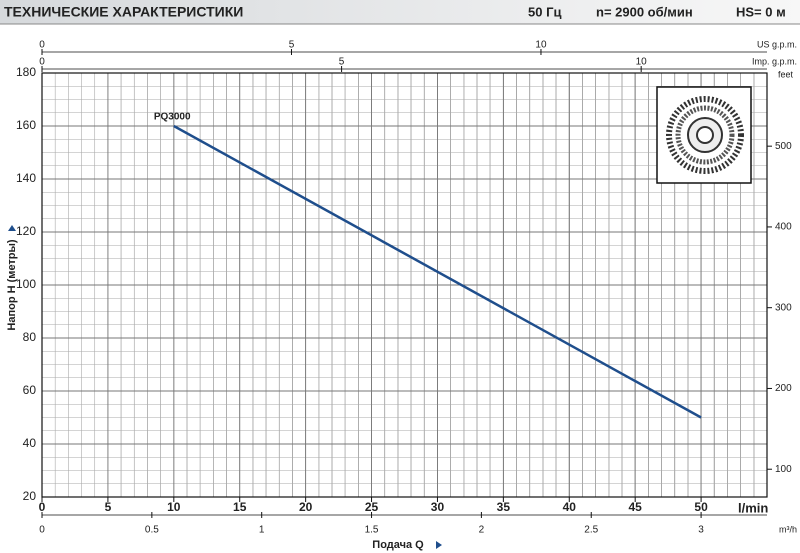 Image resolution: width=800 pixels, height=553 pixels. I want to click on y2-tick-label: 400, so click(783, 227).